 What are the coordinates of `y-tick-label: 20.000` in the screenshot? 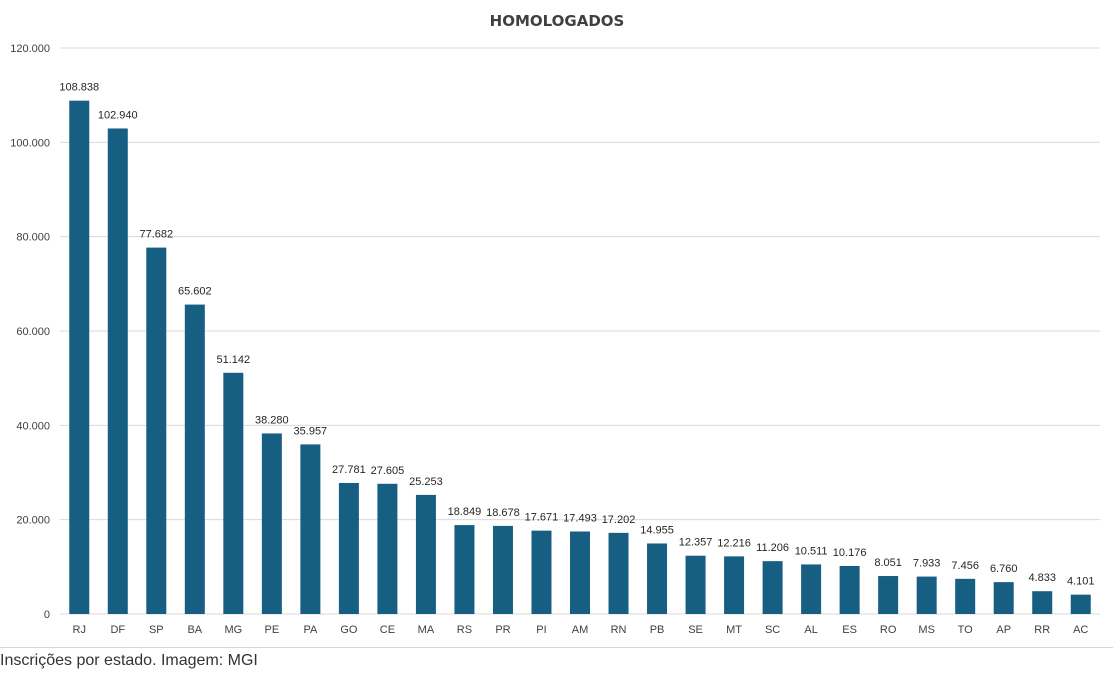 It's located at (33, 521).